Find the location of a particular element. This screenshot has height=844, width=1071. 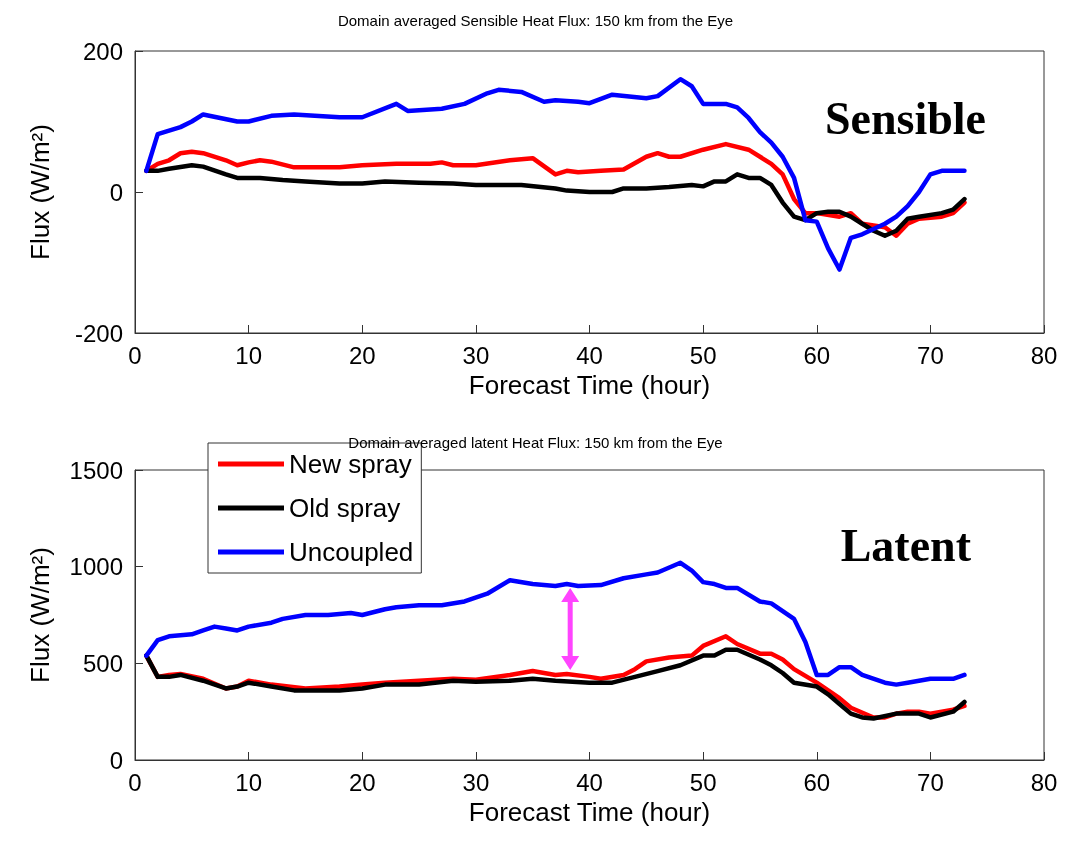

chart-title: Domain averaged latent Heat Flux: 150 km from the Eye is located at coordinates (535, 442).